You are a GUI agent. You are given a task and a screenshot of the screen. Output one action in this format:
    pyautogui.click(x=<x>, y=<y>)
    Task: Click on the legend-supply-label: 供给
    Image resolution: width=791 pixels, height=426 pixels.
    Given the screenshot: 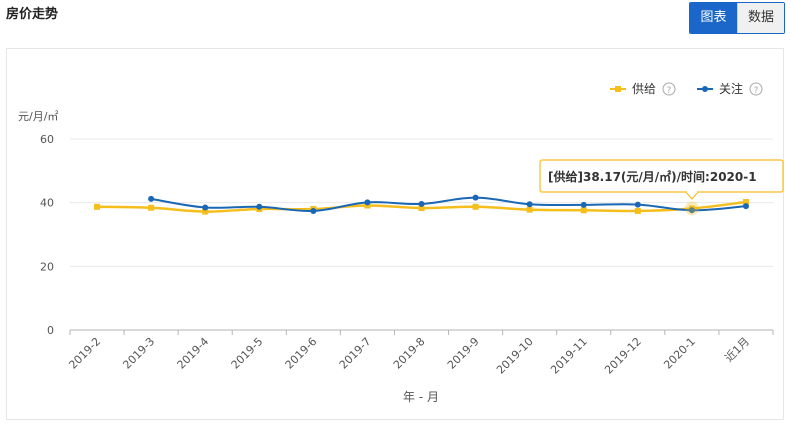 What is the action you would take?
    pyautogui.click(x=644, y=89)
    